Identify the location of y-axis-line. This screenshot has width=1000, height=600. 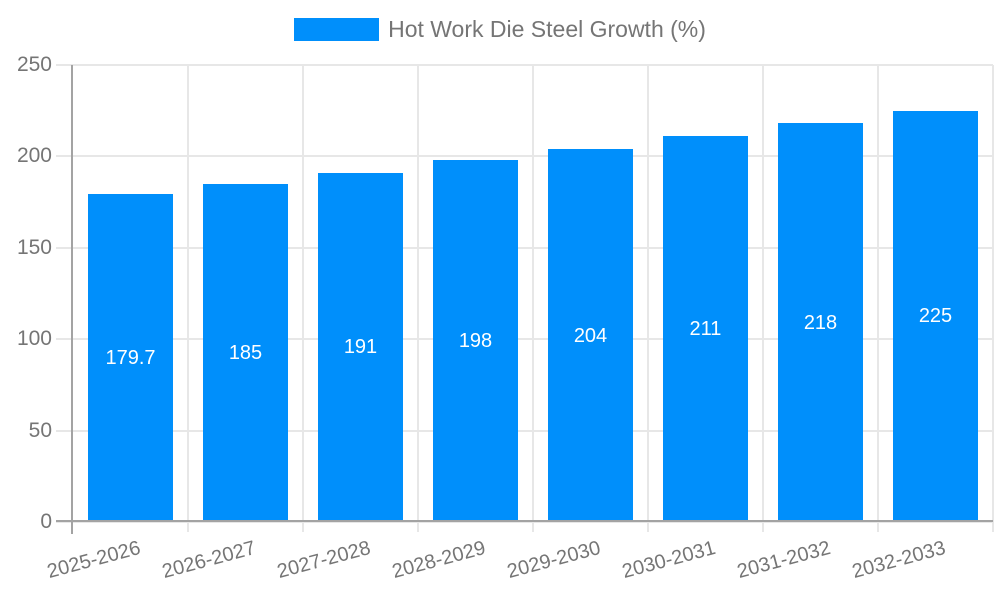
(72, 299).